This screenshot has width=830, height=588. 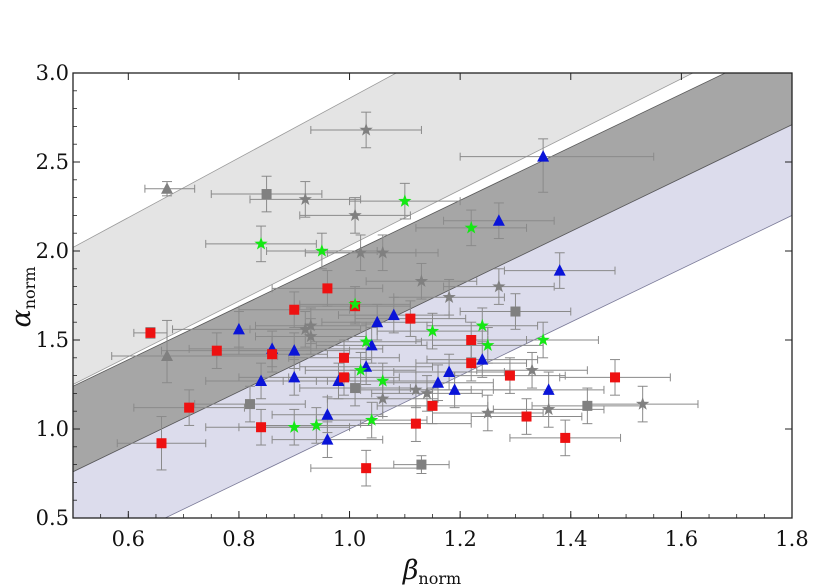 What do you see at coordinates (557, 165) in the screenshot?
I see `error-bar` at bounding box center [557, 165].